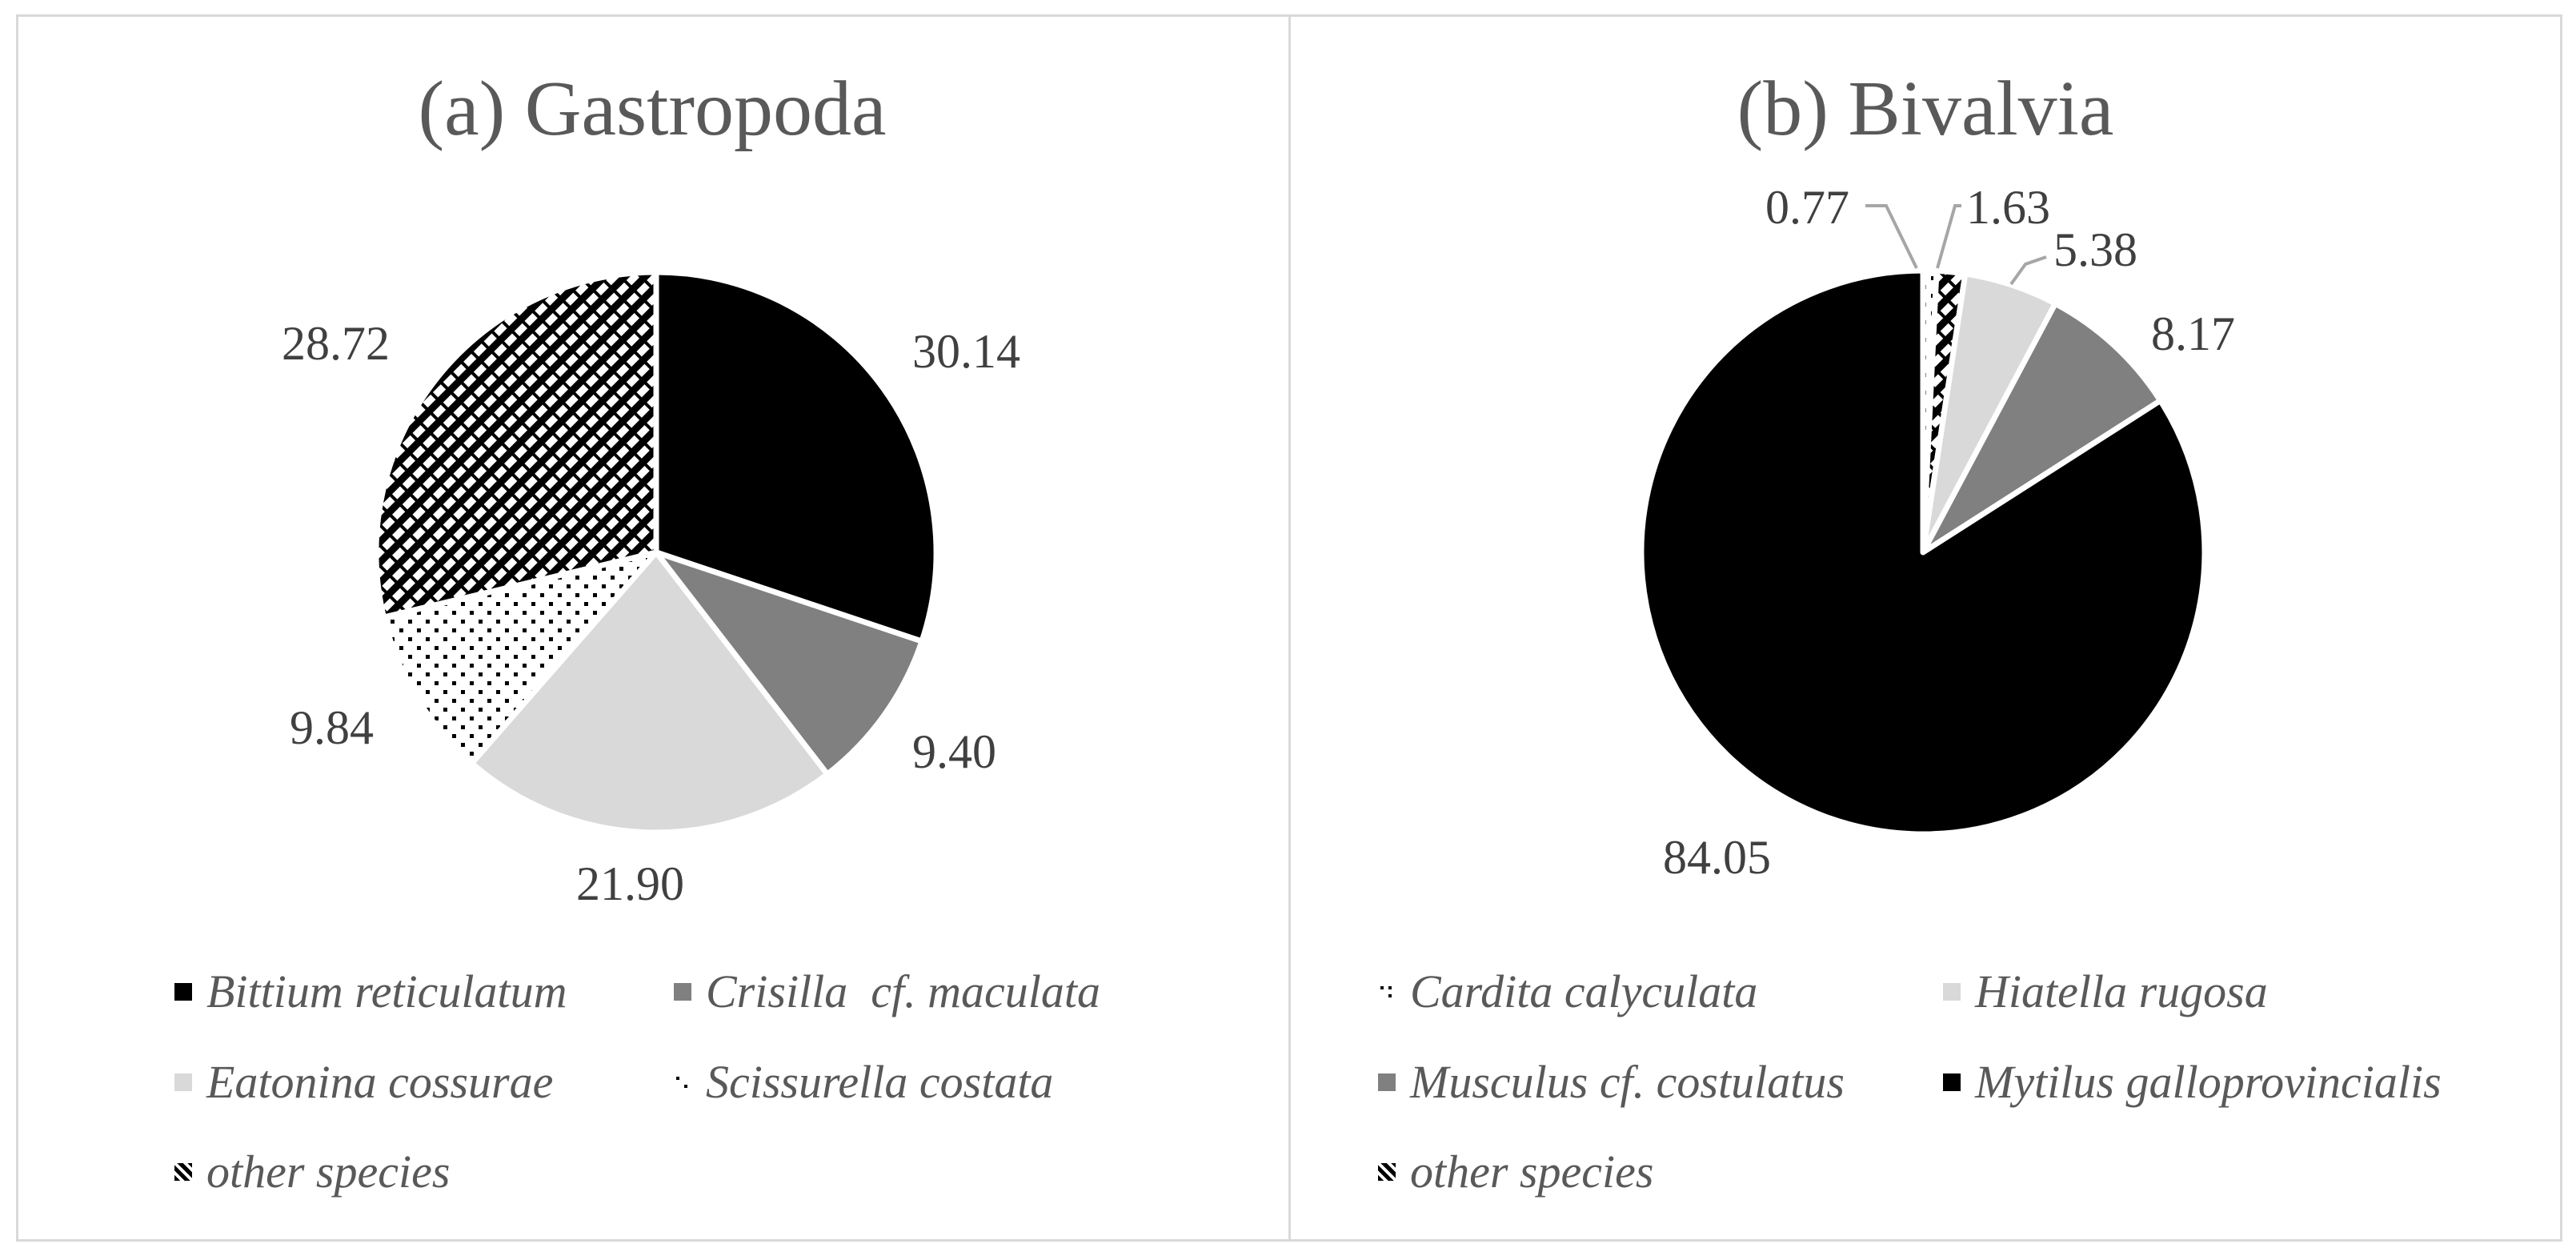 The width and height of the screenshot is (2576, 1256). I want to click on legend-item: Cardita calyculata, so click(1567, 991).